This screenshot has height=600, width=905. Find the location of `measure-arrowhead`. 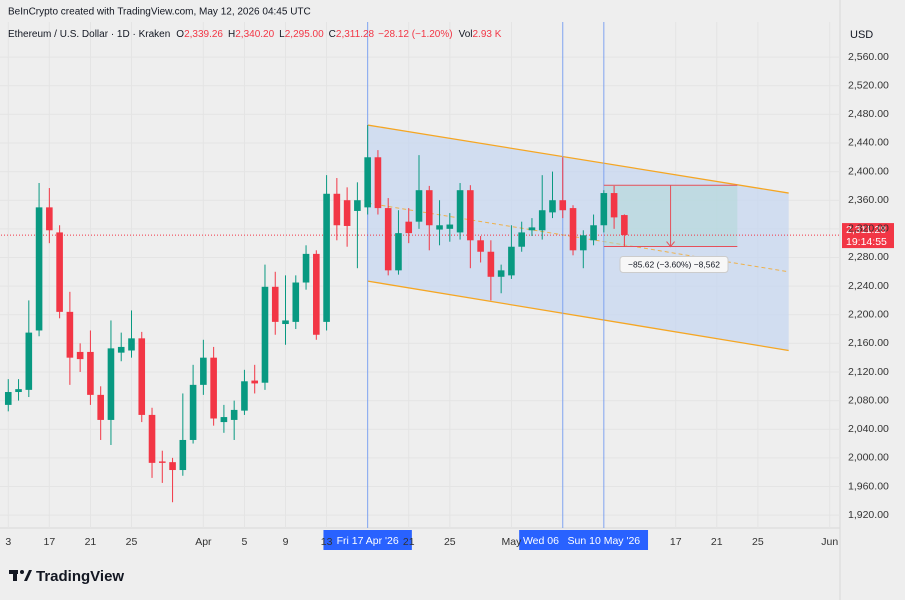

measure-arrowhead is located at coordinates (670, 244).